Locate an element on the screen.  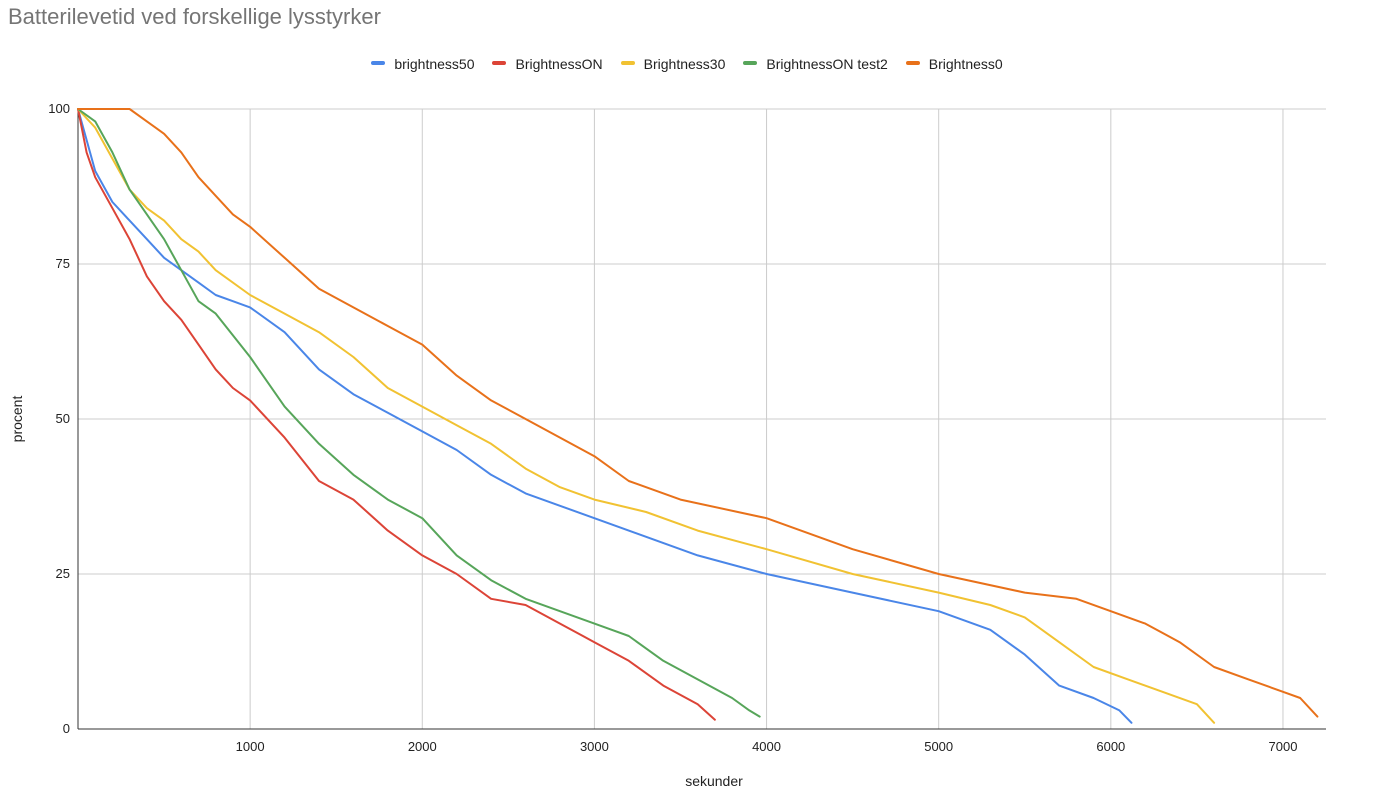
legend-item: BrightnessON test2 is located at coordinates (815, 64).